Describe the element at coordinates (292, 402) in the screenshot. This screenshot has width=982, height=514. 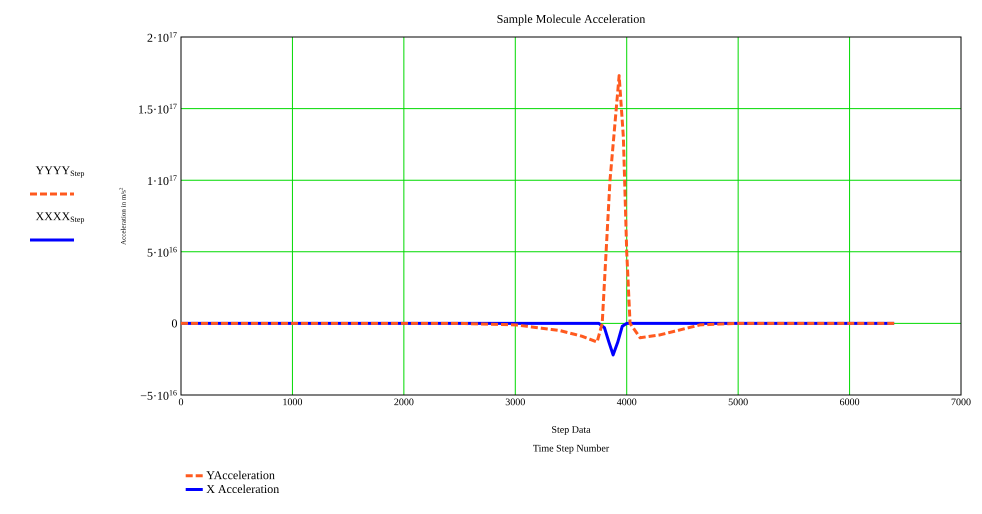
I see `x-tick-label: 1000` at that location.